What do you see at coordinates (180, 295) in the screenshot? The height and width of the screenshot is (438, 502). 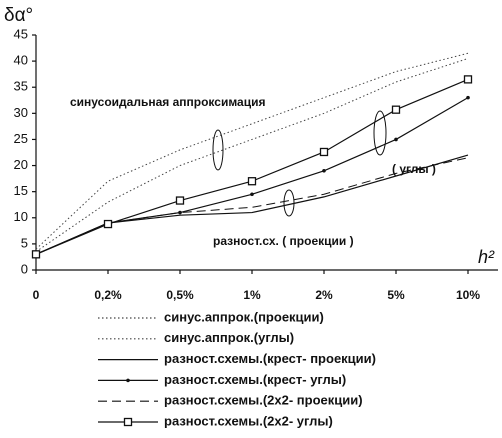 I see `x-tick-label: 0,5%` at bounding box center [180, 295].